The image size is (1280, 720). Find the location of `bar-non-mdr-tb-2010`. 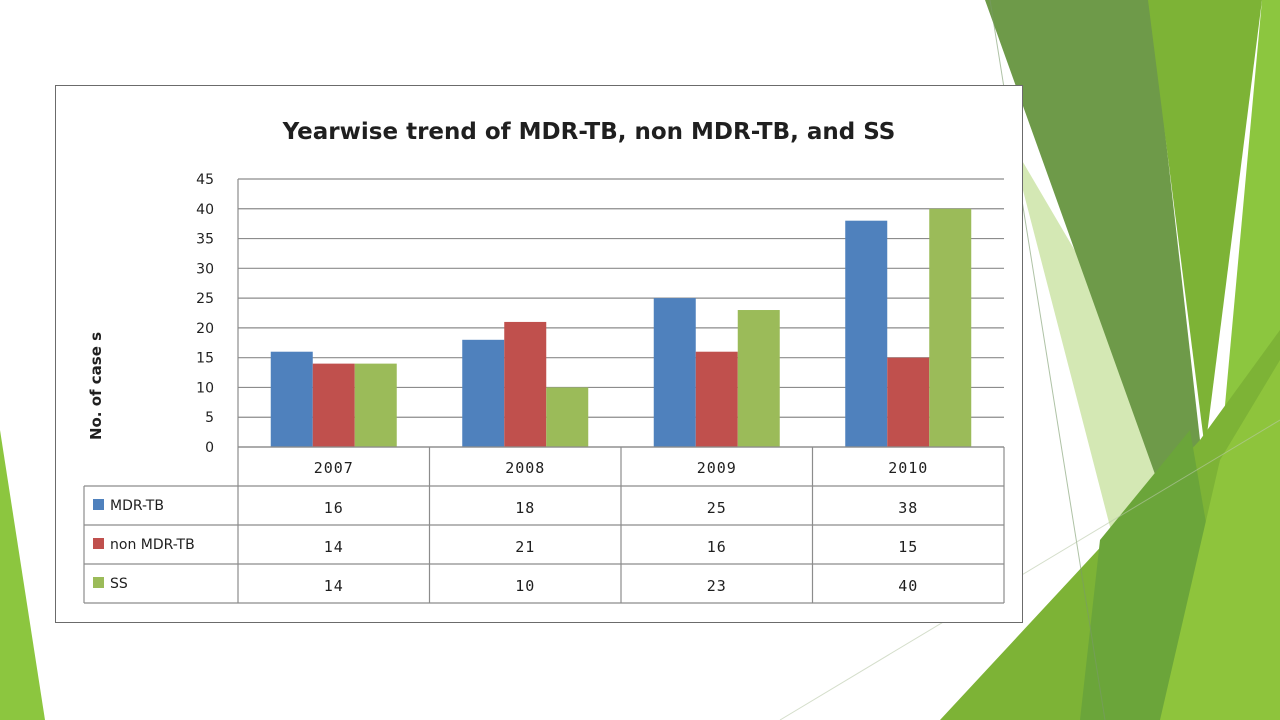

bar-non-mdr-tb-2010 is located at coordinates (908, 402).